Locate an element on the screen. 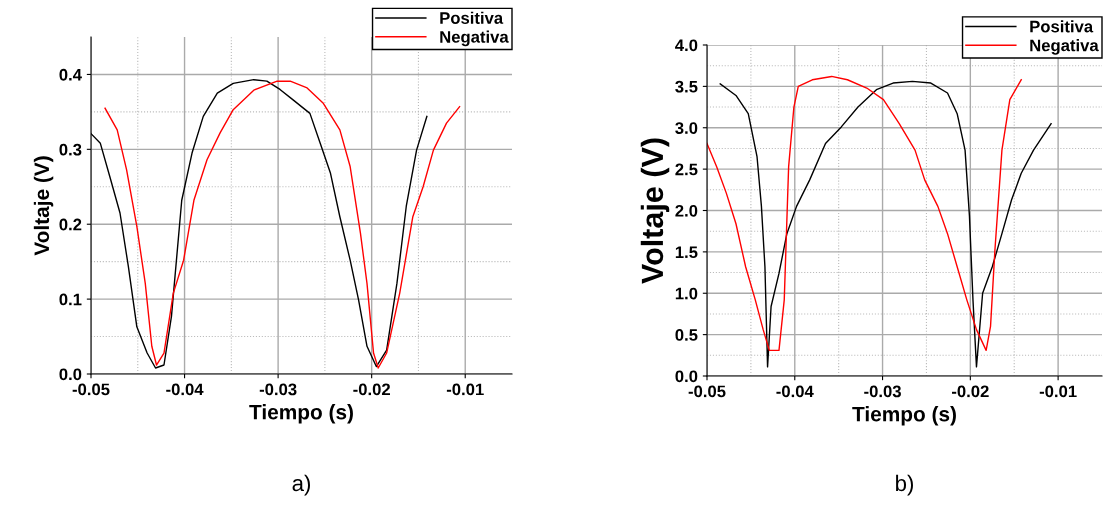  y-tick-label: 3.0 is located at coordinates (686, 128).